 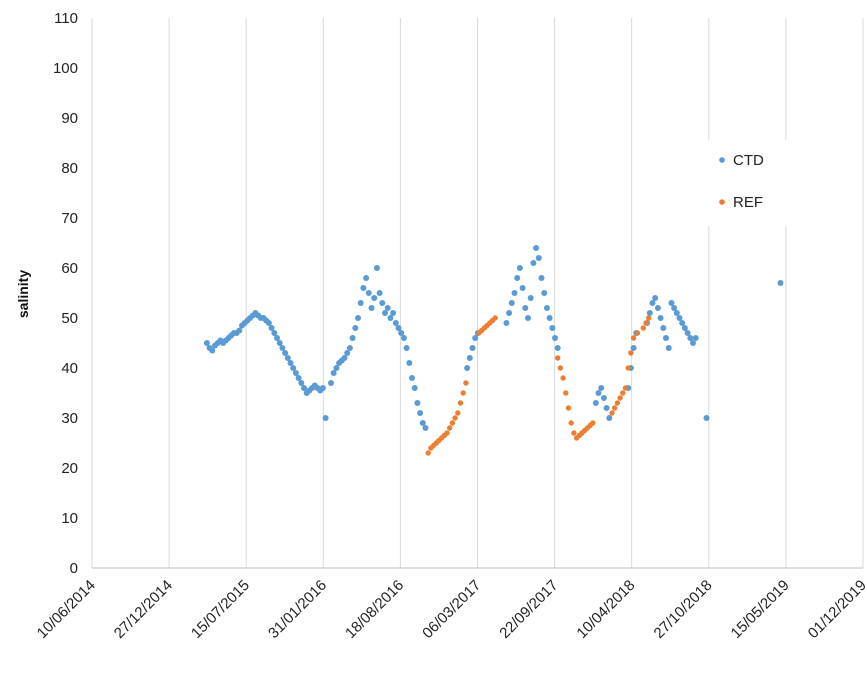 I want to click on series-ref, so click(x=538, y=385).